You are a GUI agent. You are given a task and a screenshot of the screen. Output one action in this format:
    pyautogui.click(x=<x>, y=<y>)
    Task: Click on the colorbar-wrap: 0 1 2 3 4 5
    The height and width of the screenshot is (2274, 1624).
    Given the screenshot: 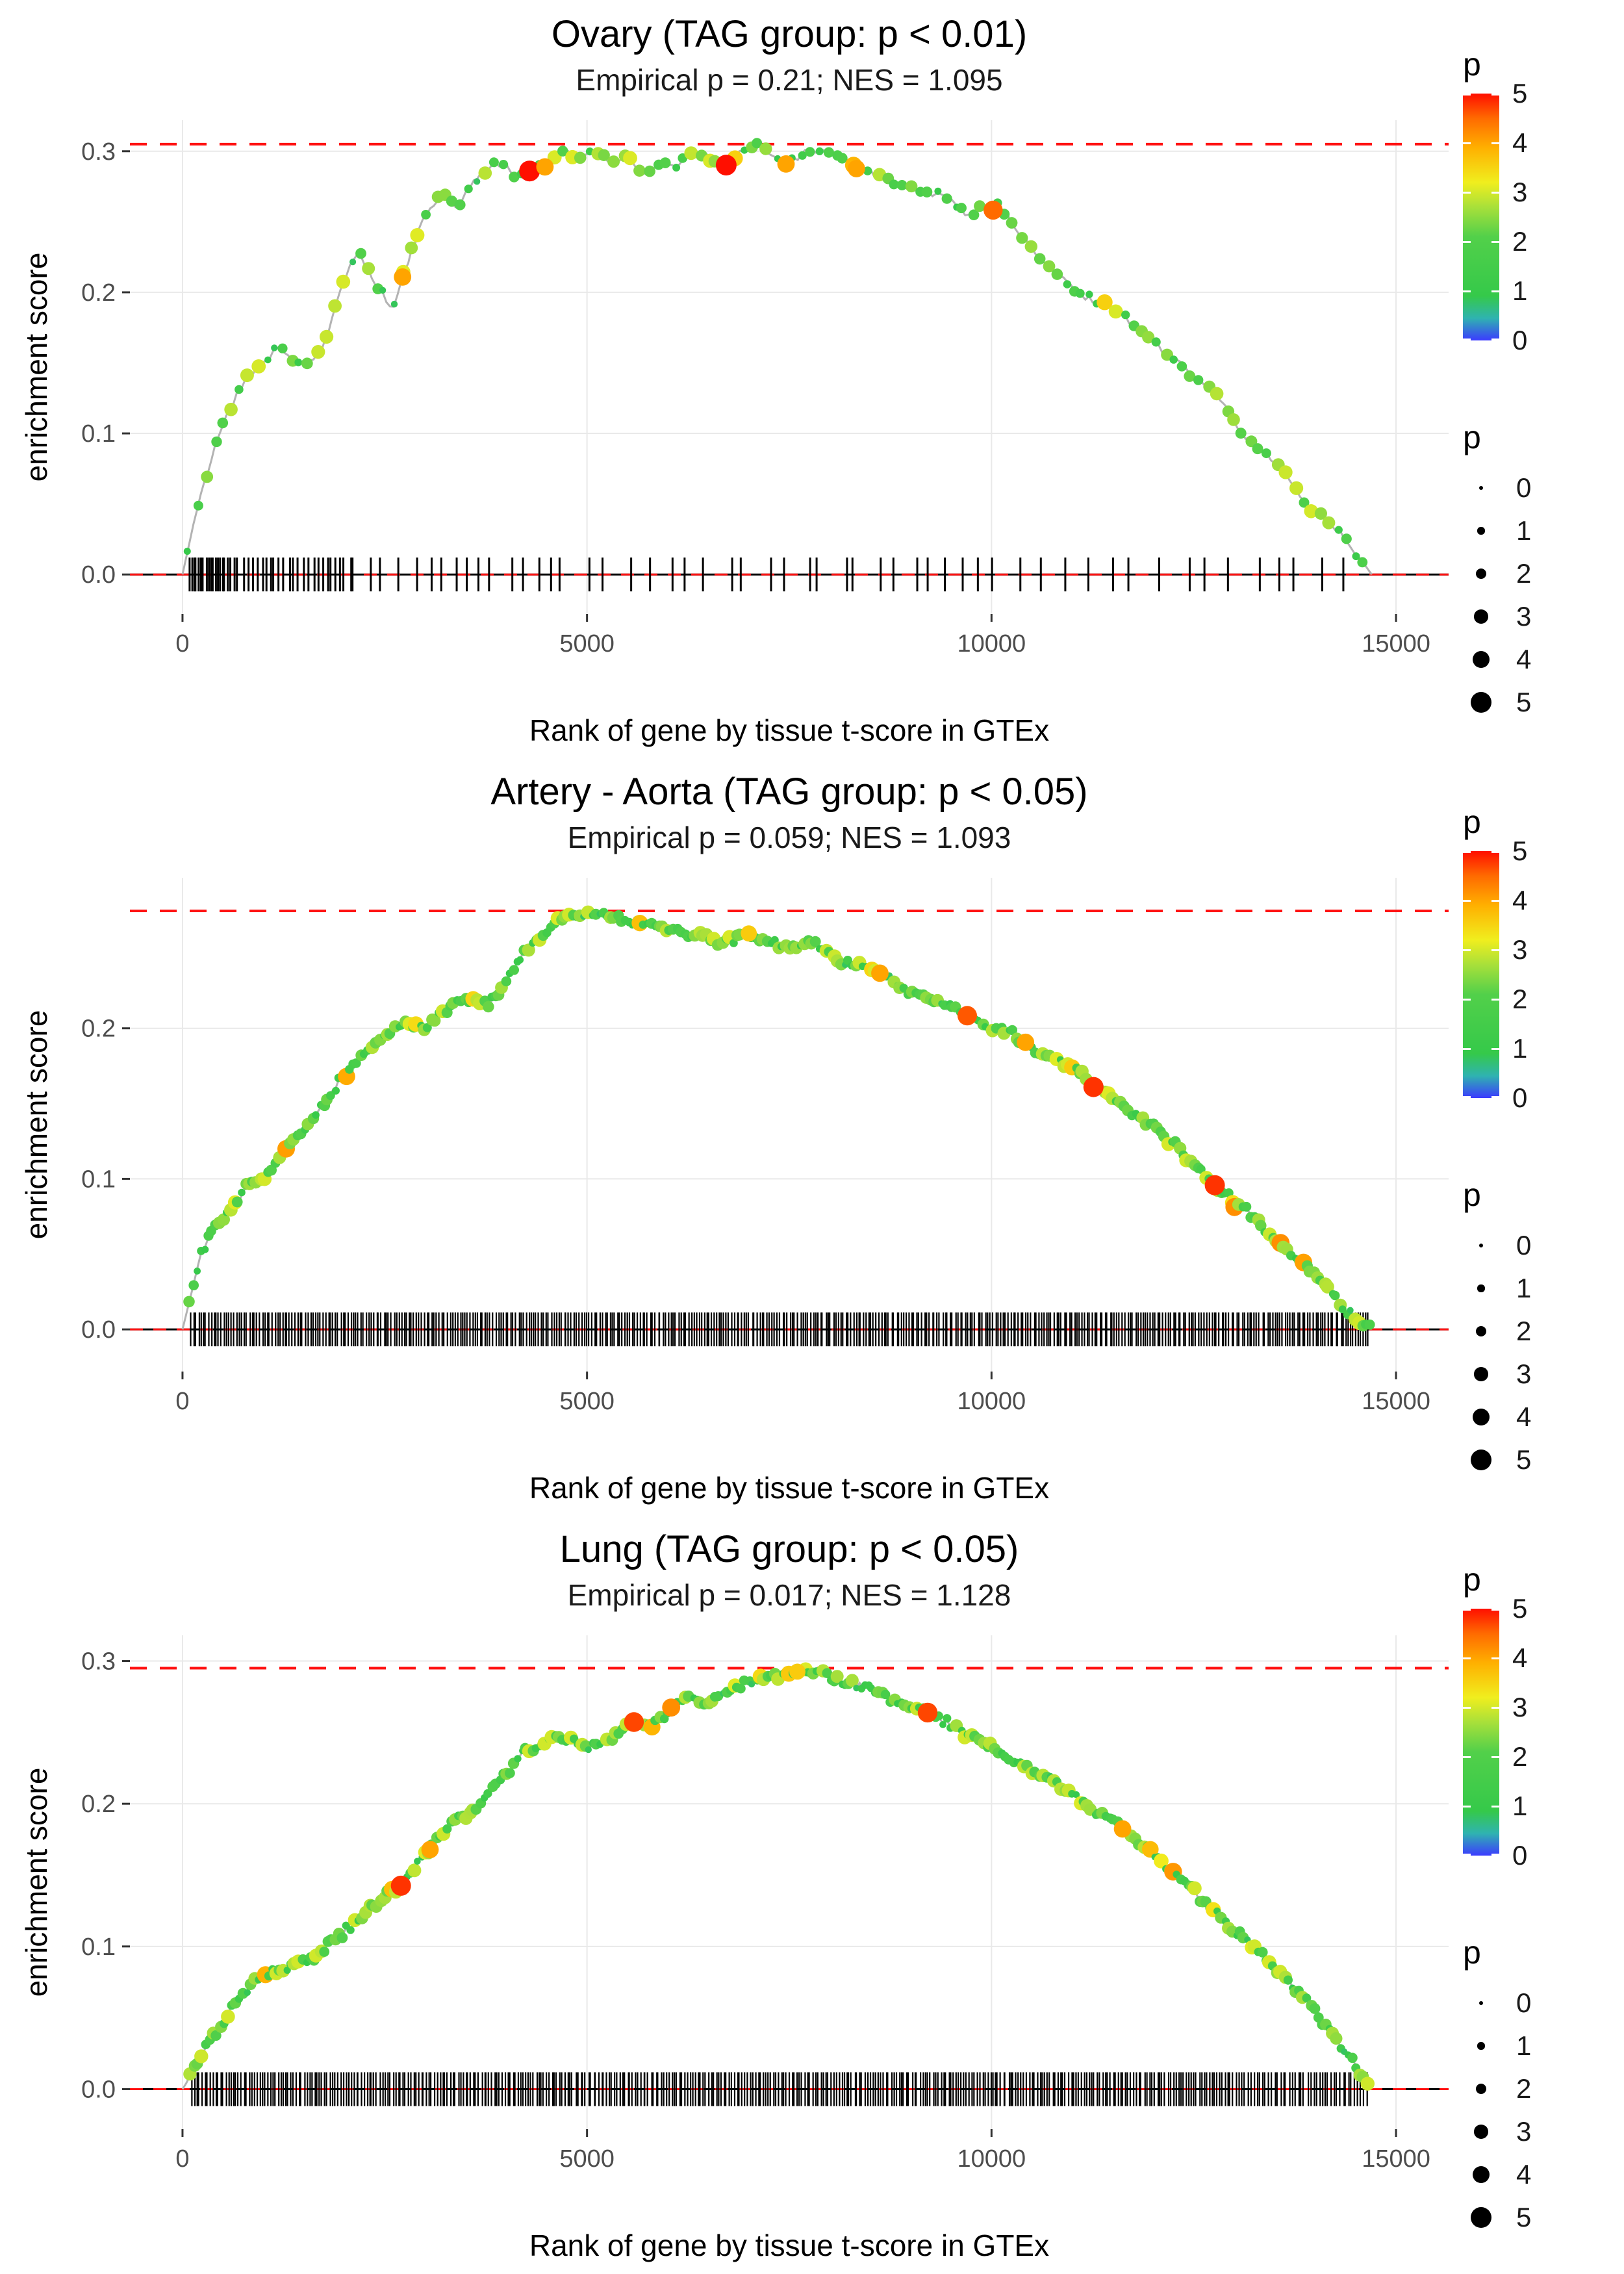 What is the action you would take?
    pyautogui.click(x=1543, y=1732)
    